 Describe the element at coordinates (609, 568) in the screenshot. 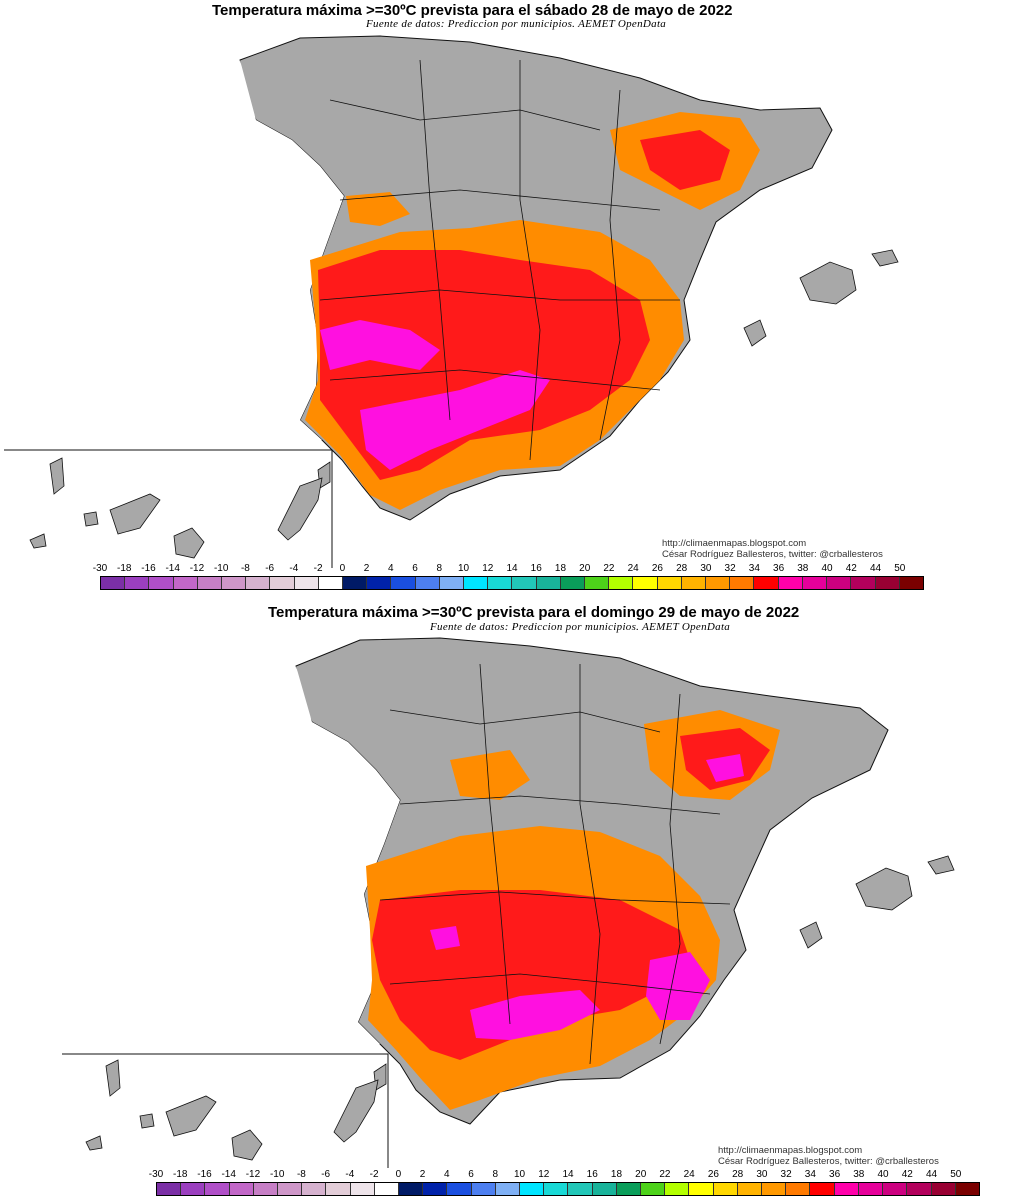

I see `scale-tick-label: 22` at that location.